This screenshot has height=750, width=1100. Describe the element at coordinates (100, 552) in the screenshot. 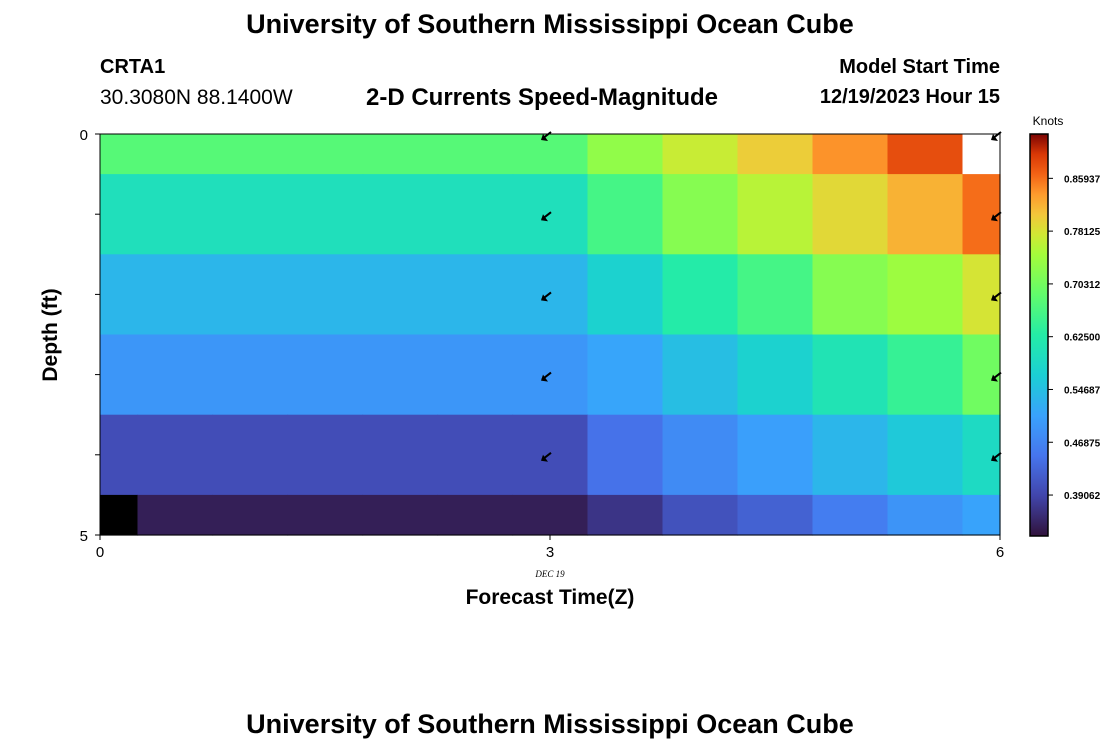

I see `x-tick-label: 0` at that location.